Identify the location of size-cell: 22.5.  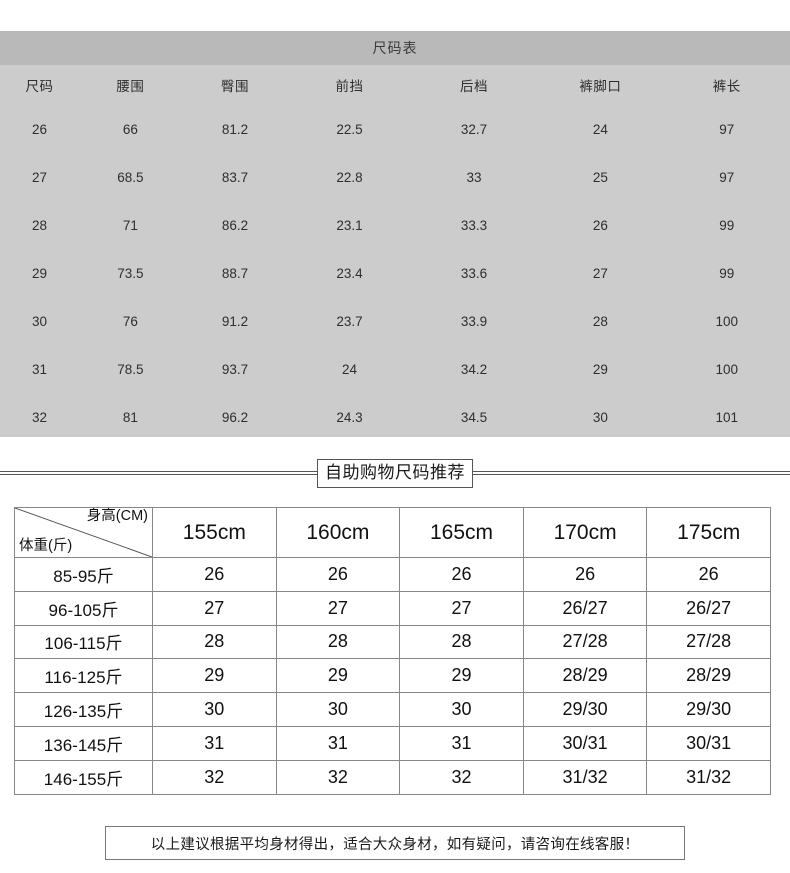
(349, 129).